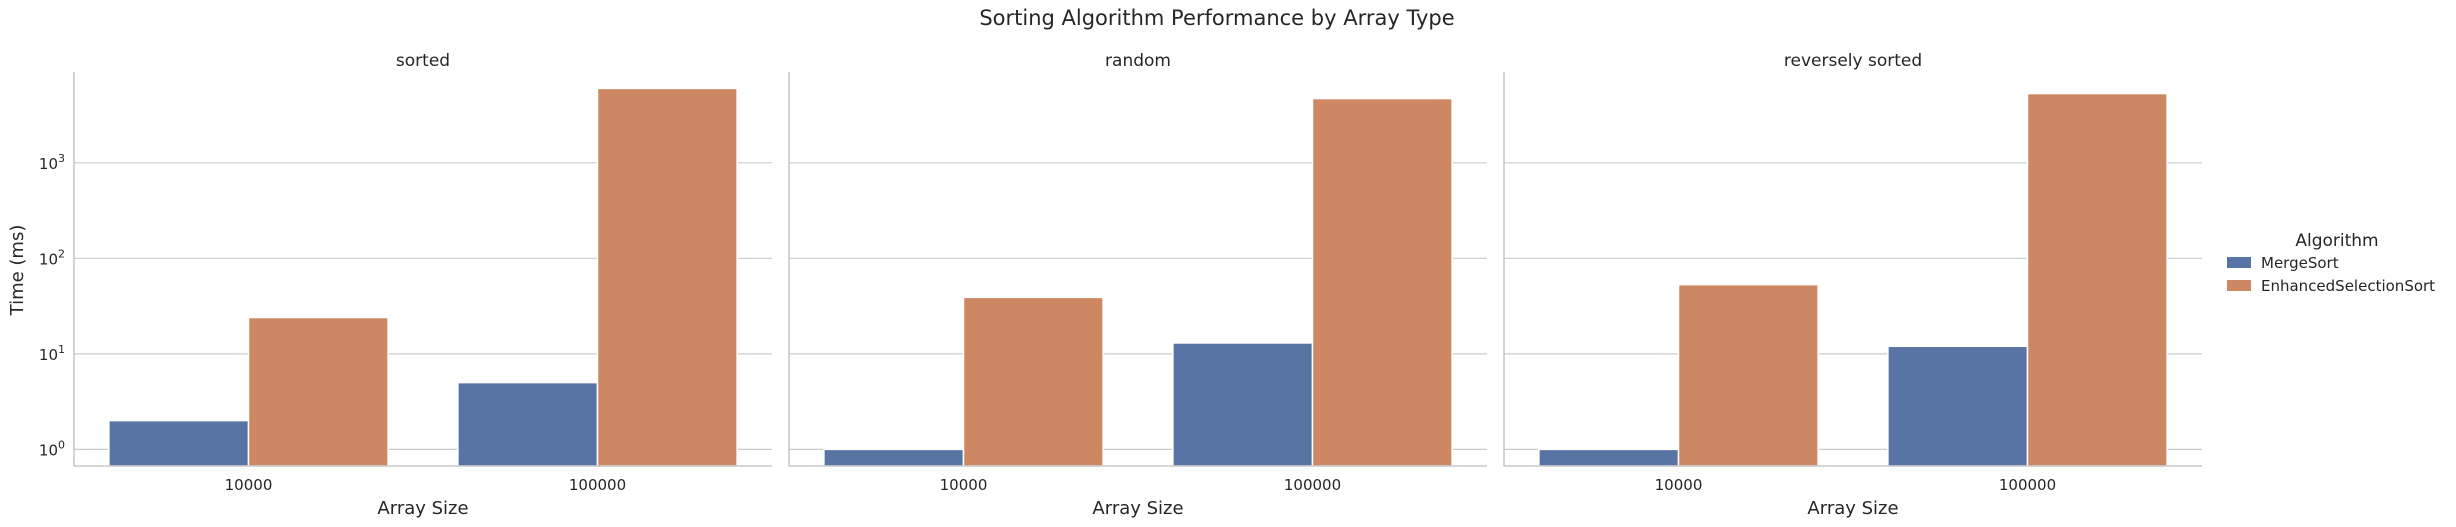 The image size is (2456, 527). Describe the element at coordinates (2300, 263) in the screenshot. I see `legend-label: MergeSort` at that location.